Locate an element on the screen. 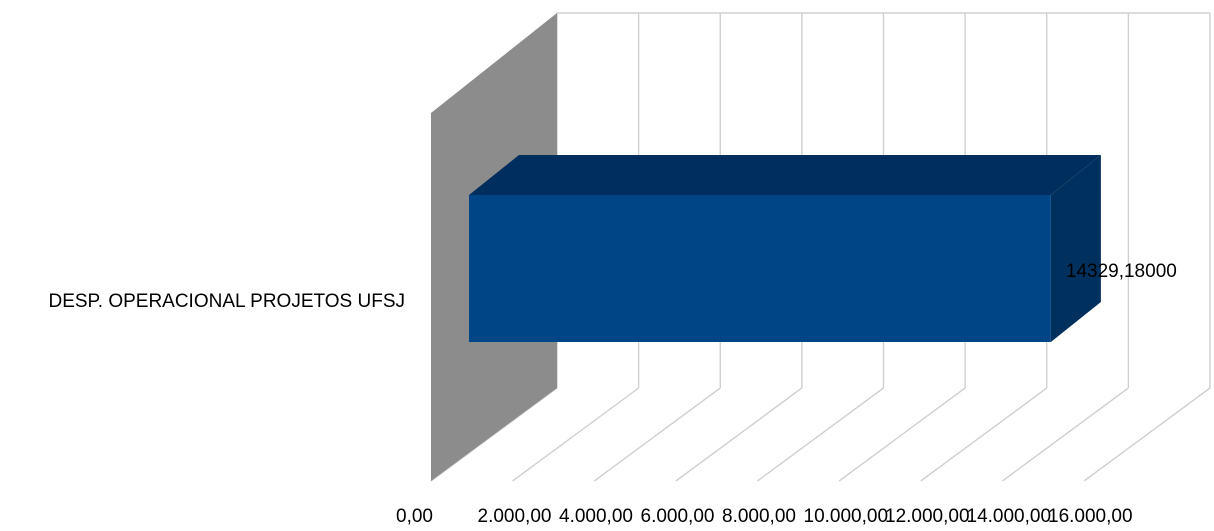  x-tick-label: 8.000,00 is located at coordinates (759, 516).